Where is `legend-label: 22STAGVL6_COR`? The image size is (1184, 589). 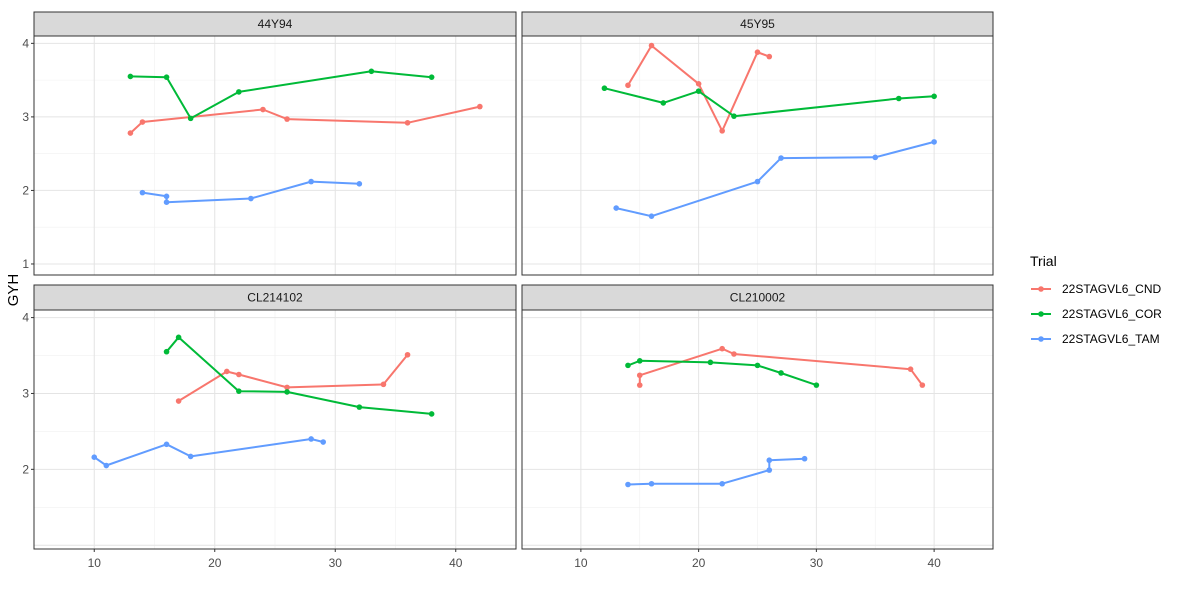 legend-label: 22STAGVL6_COR is located at coordinates (1112, 314).